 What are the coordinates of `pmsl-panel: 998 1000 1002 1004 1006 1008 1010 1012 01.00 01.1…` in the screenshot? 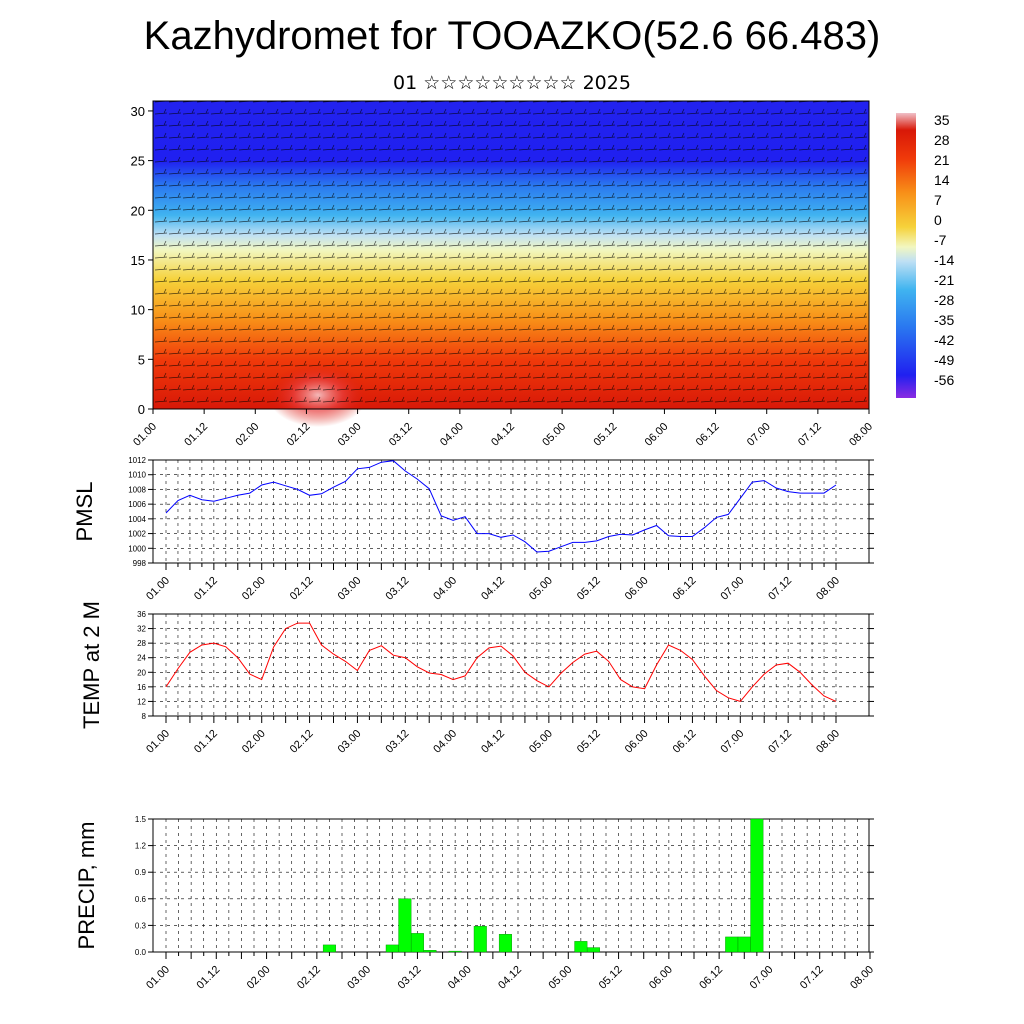 It's located at (473, 529).